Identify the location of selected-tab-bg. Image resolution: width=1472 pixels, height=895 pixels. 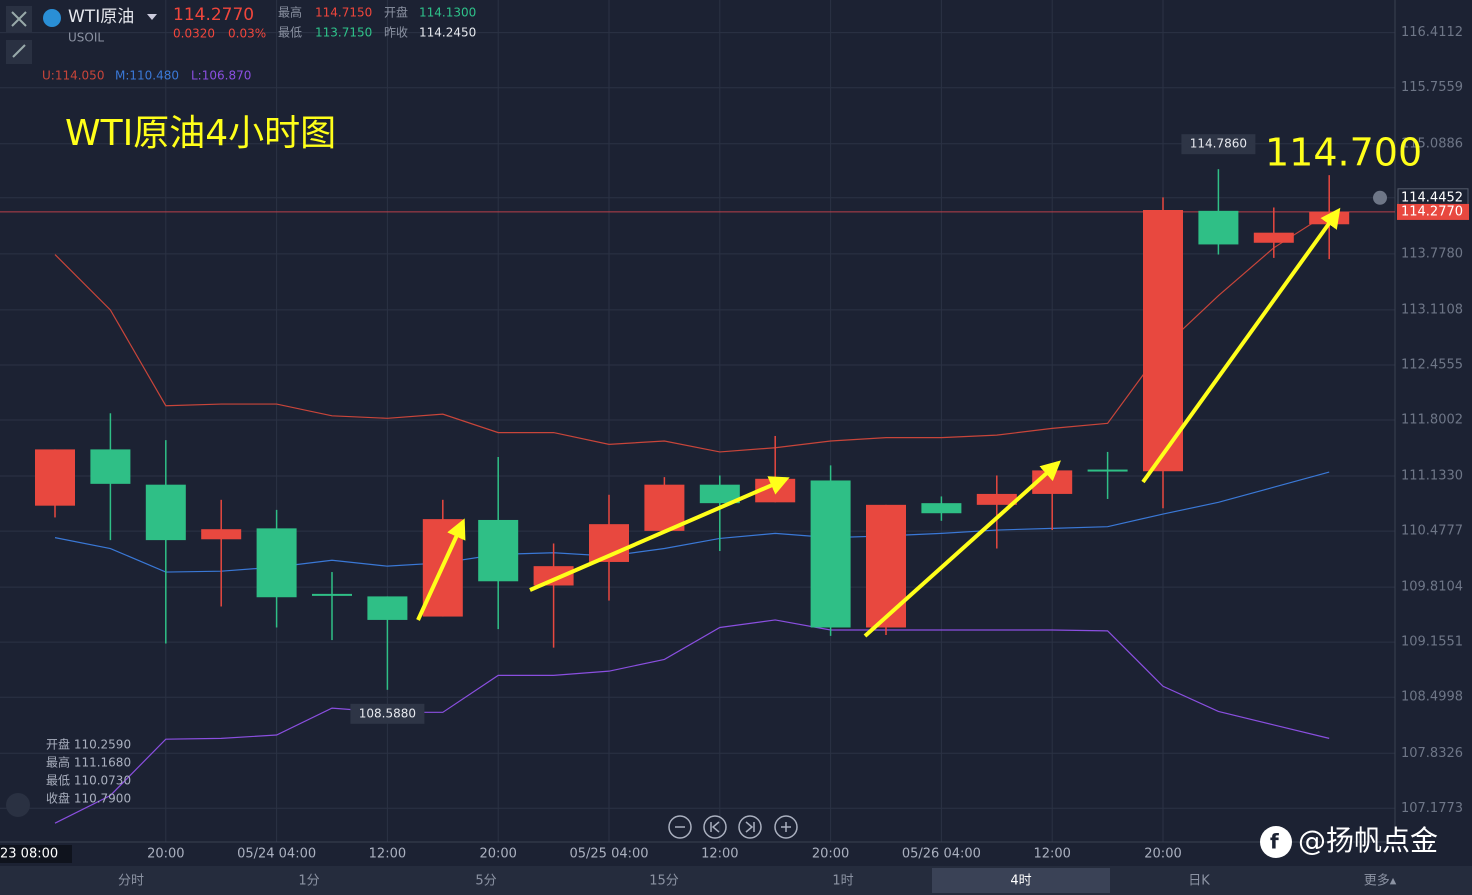
(1021, 880).